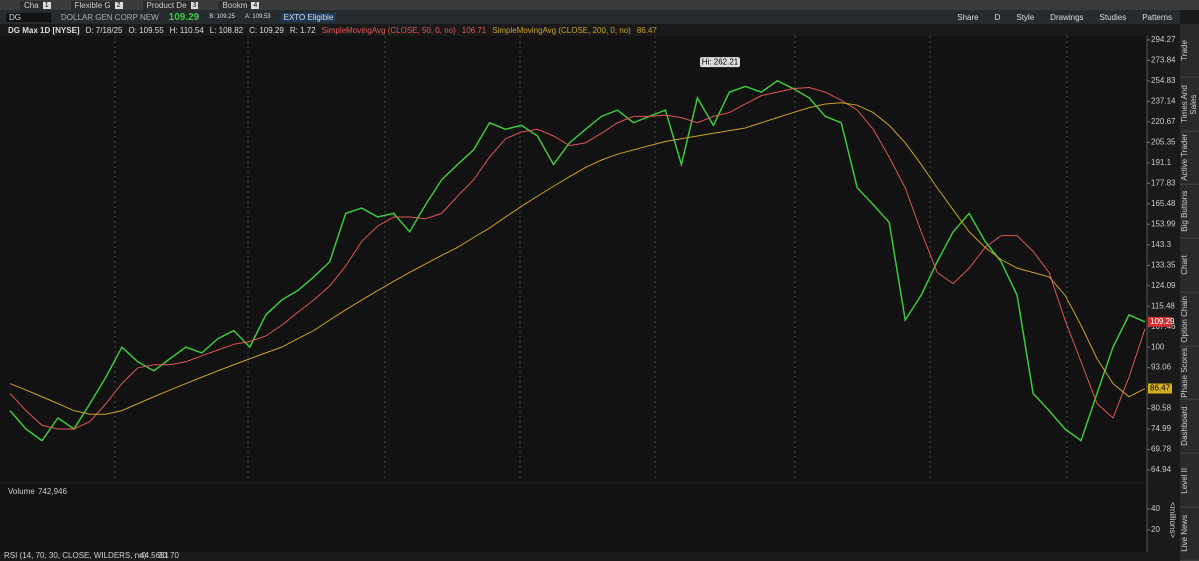 This screenshot has height=561, width=1199. Describe the element at coordinates (1189, 51) in the screenshot. I see `side-tab: Trade` at that location.